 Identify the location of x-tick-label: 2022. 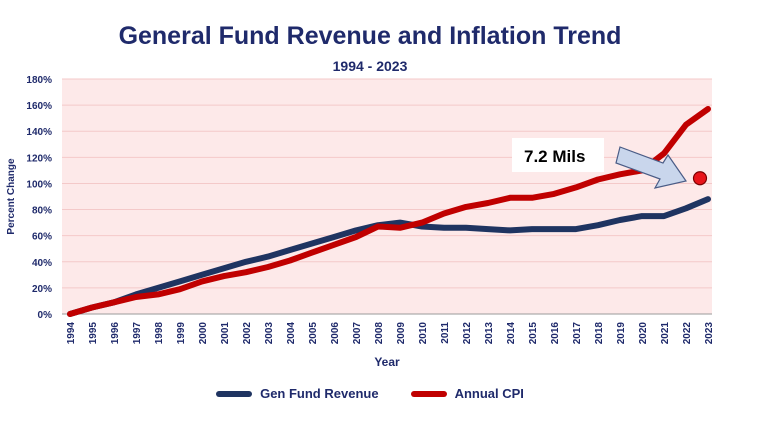
(687, 333).